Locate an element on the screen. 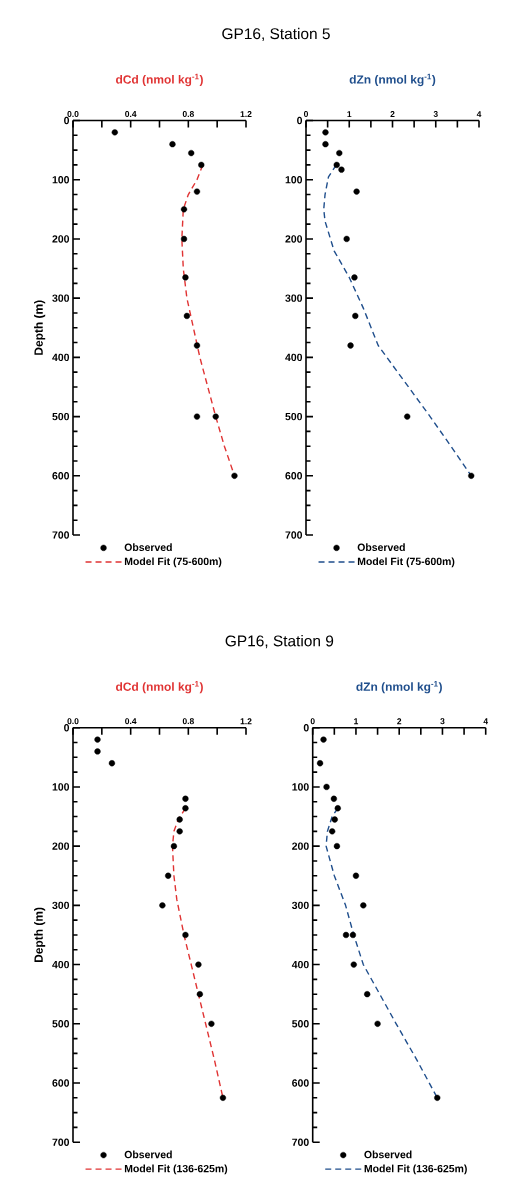 This screenshot has width=520, height=1196. chart-title: GP16, Station 5 is located at coordinates (276, 34).